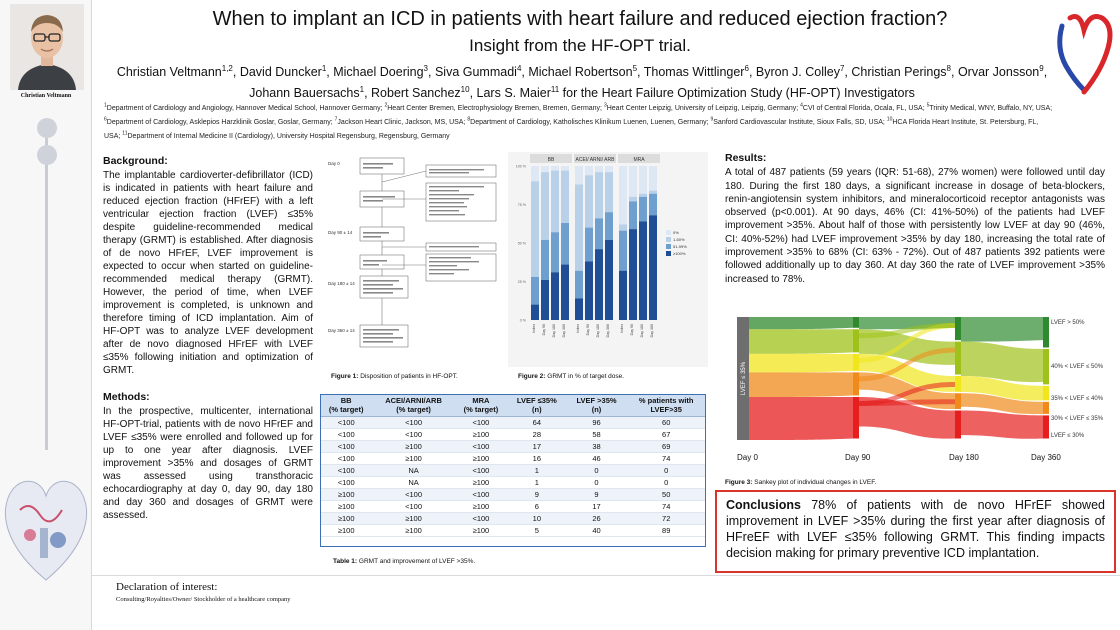  Describe the element at coordinates (596, 530) in the screenshot. I see `table-cell: 40` at that location.